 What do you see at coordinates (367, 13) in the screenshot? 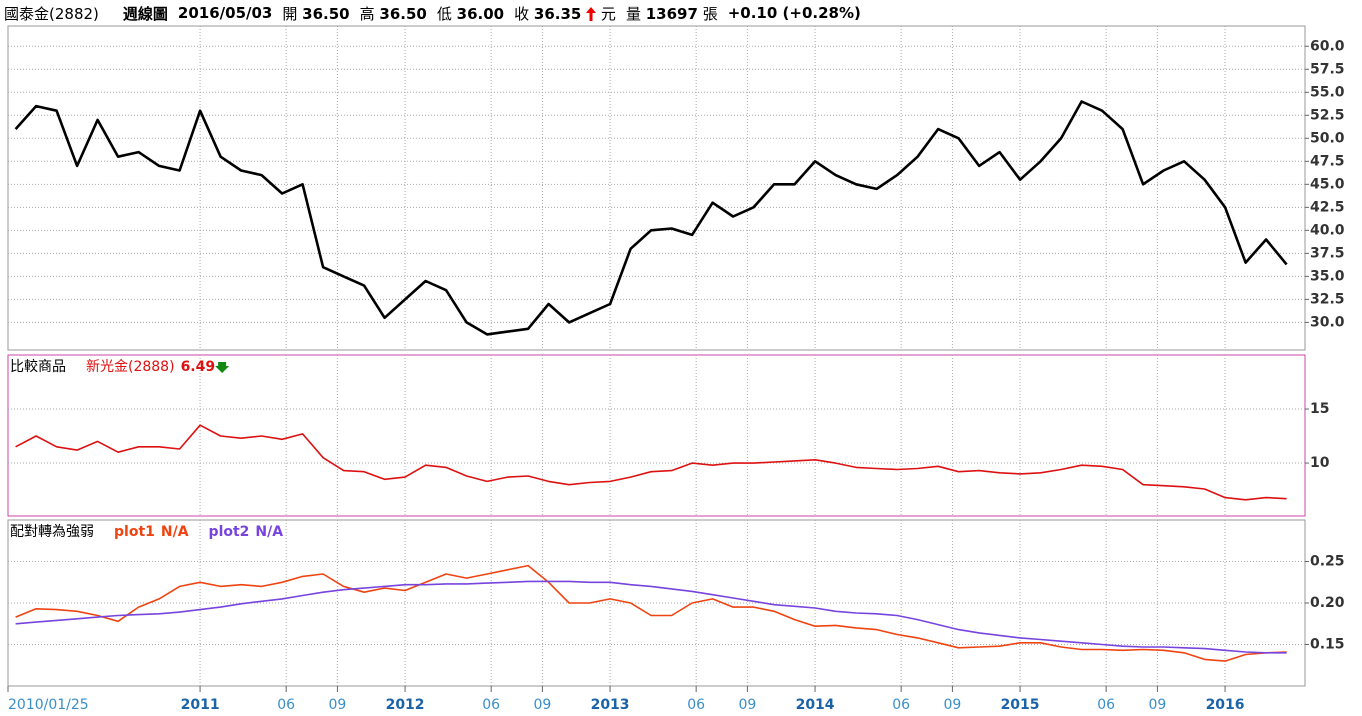
I see `field-label: 高` at bounding box center [367, 13].